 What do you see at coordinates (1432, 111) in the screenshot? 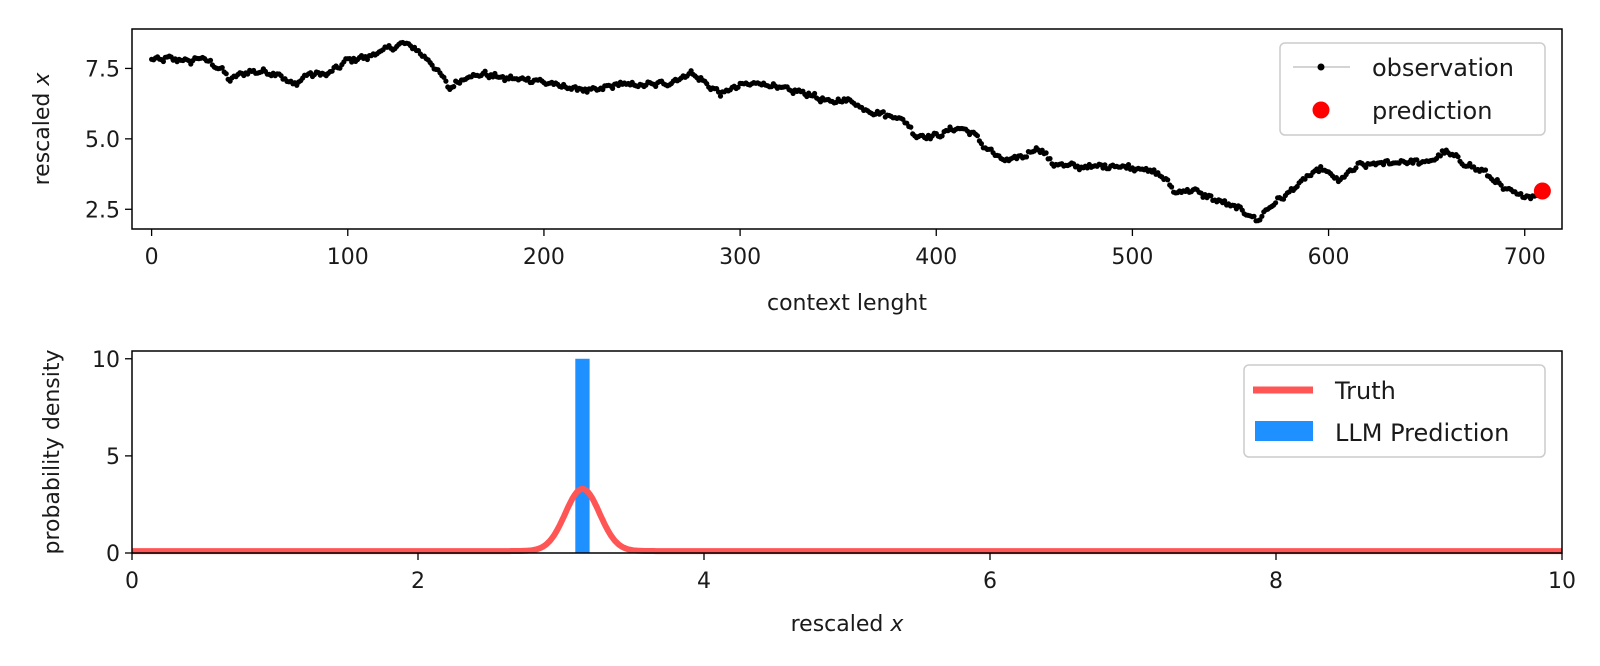
I see `legend-prediction-label: prediction` at bounding box center [1432, 111].